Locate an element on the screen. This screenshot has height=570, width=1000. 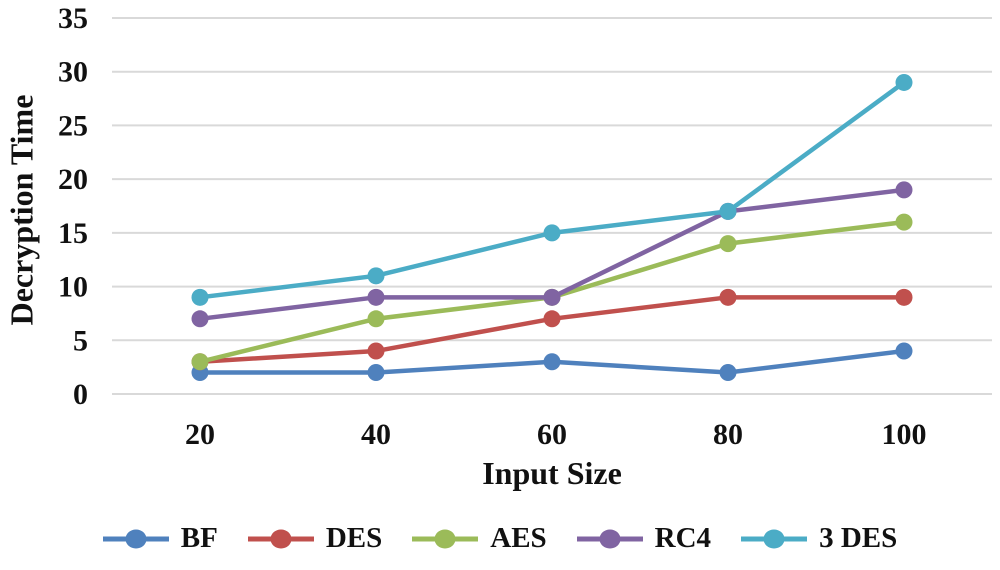
legend-label-aes: AES is located at coordinates (518, 538).